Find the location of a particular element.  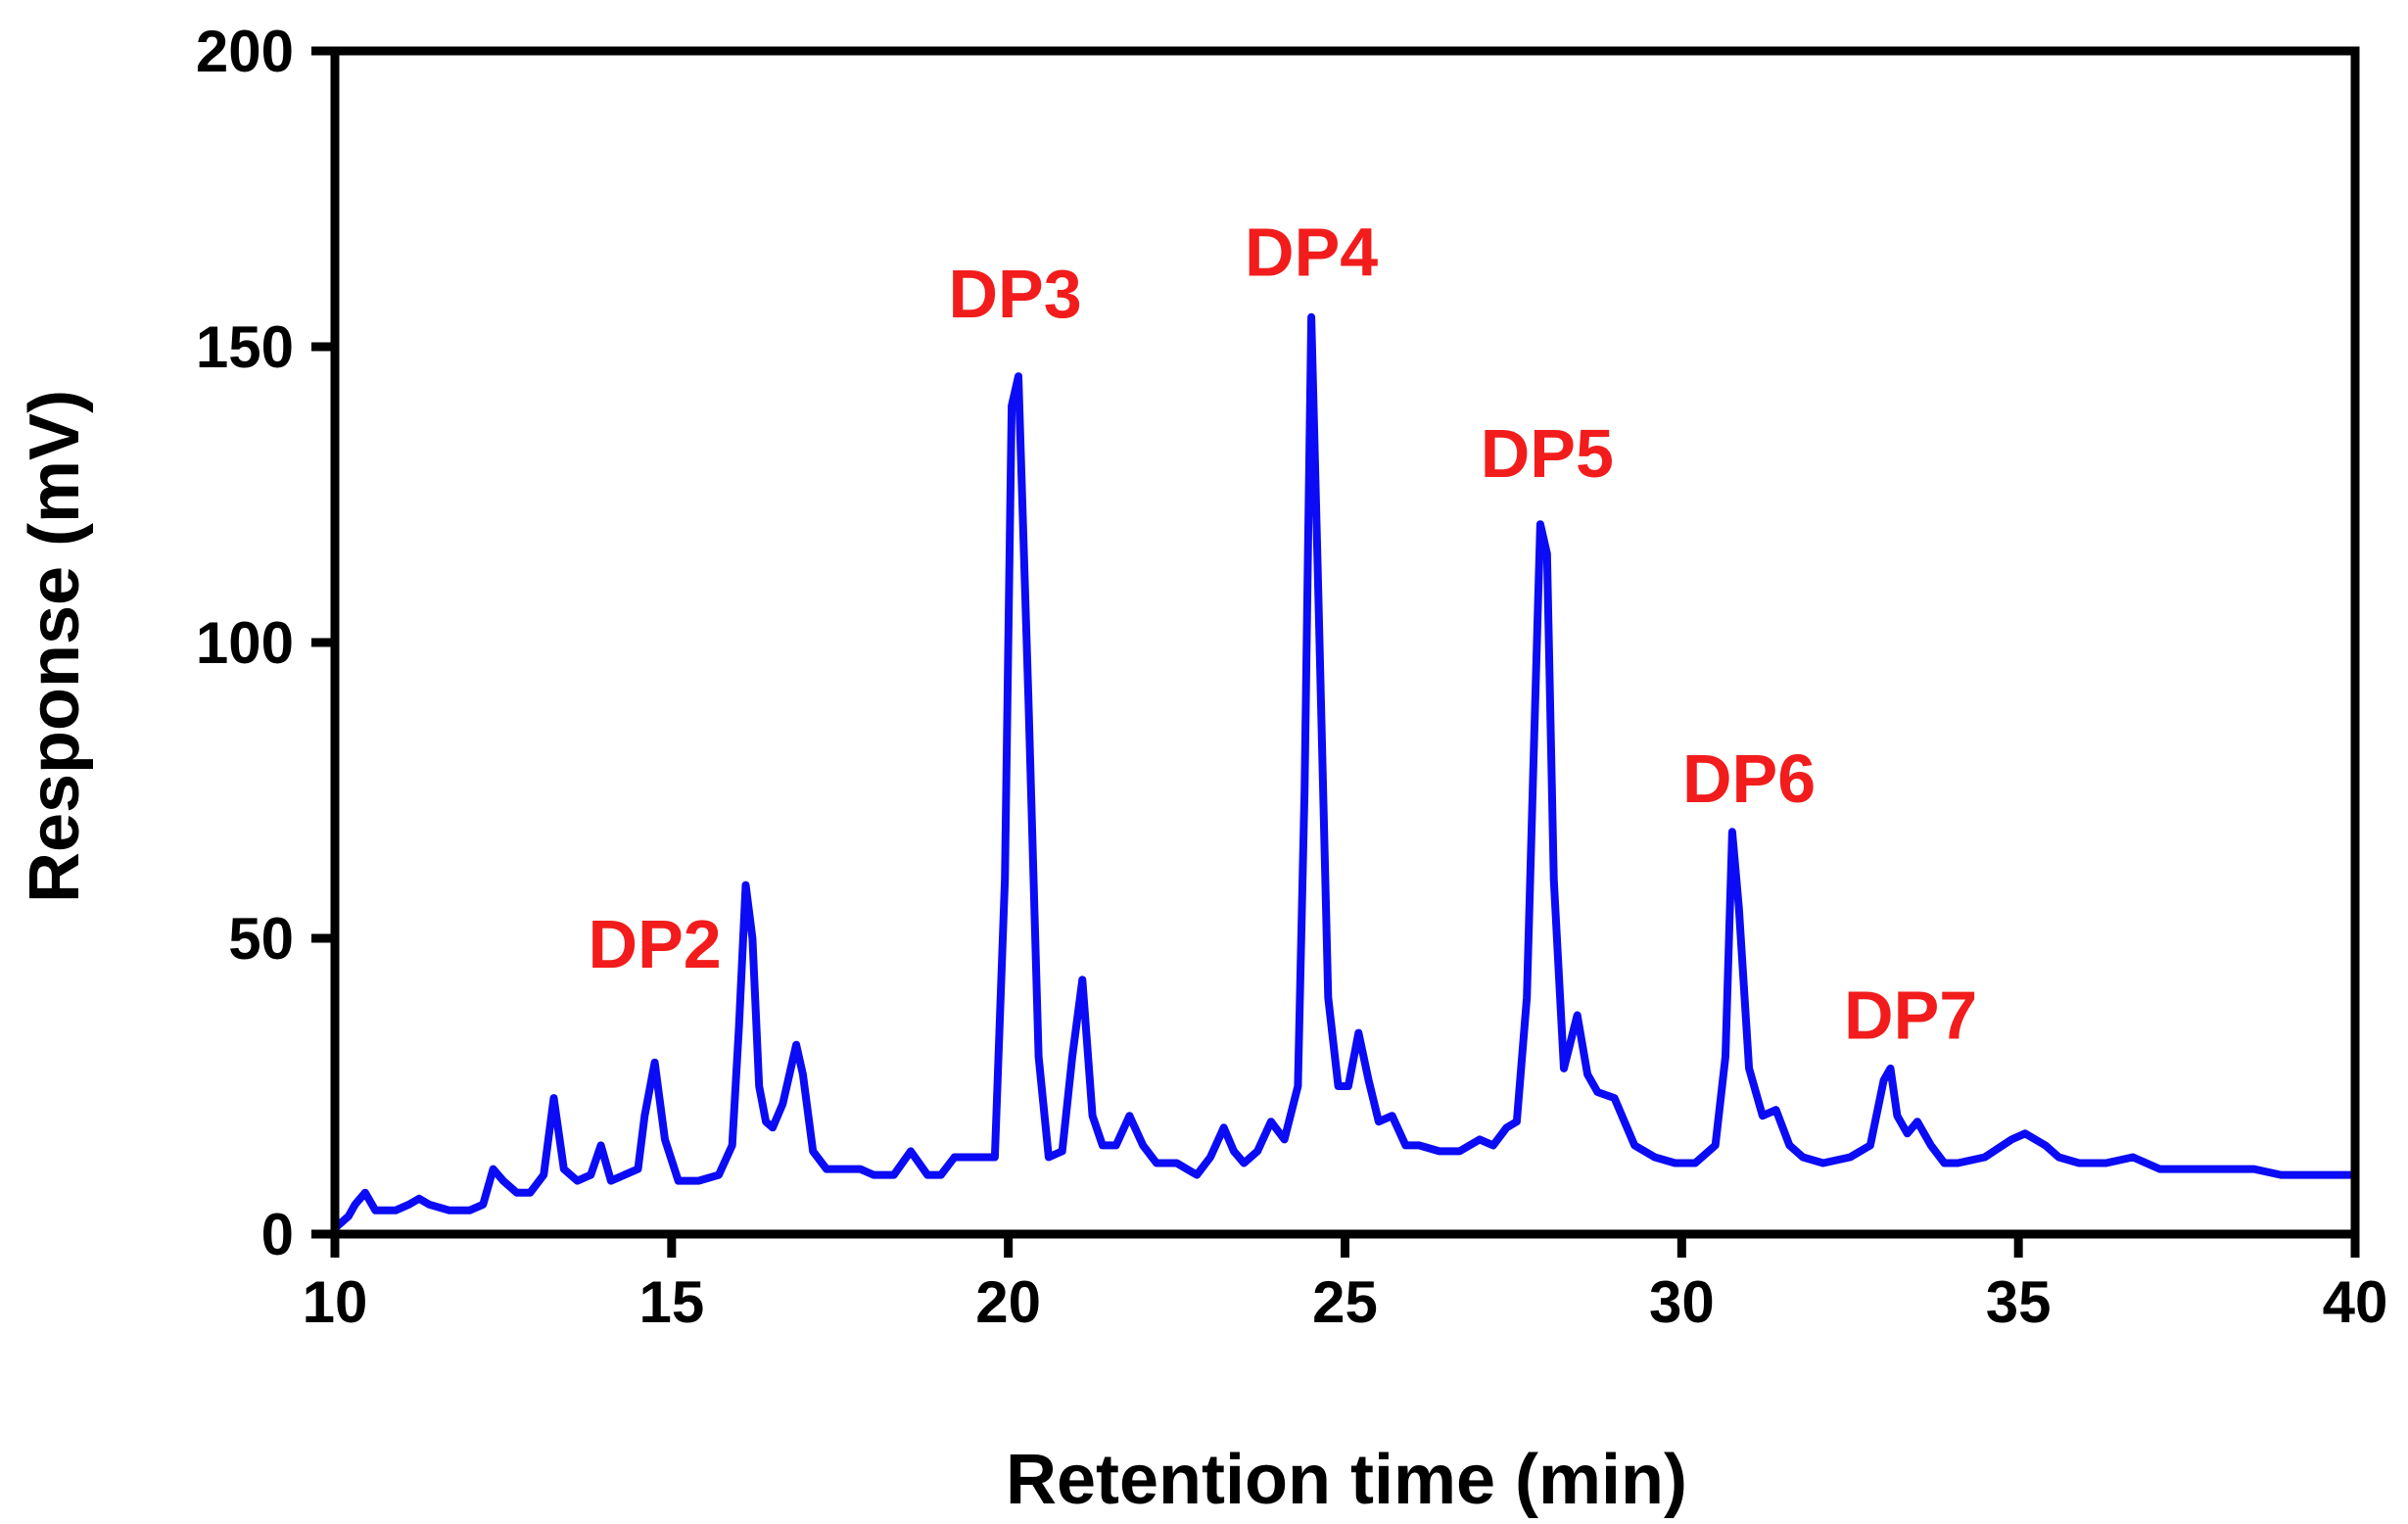

x-tick-label-10: 10 is located at coordinates (336, 1302).